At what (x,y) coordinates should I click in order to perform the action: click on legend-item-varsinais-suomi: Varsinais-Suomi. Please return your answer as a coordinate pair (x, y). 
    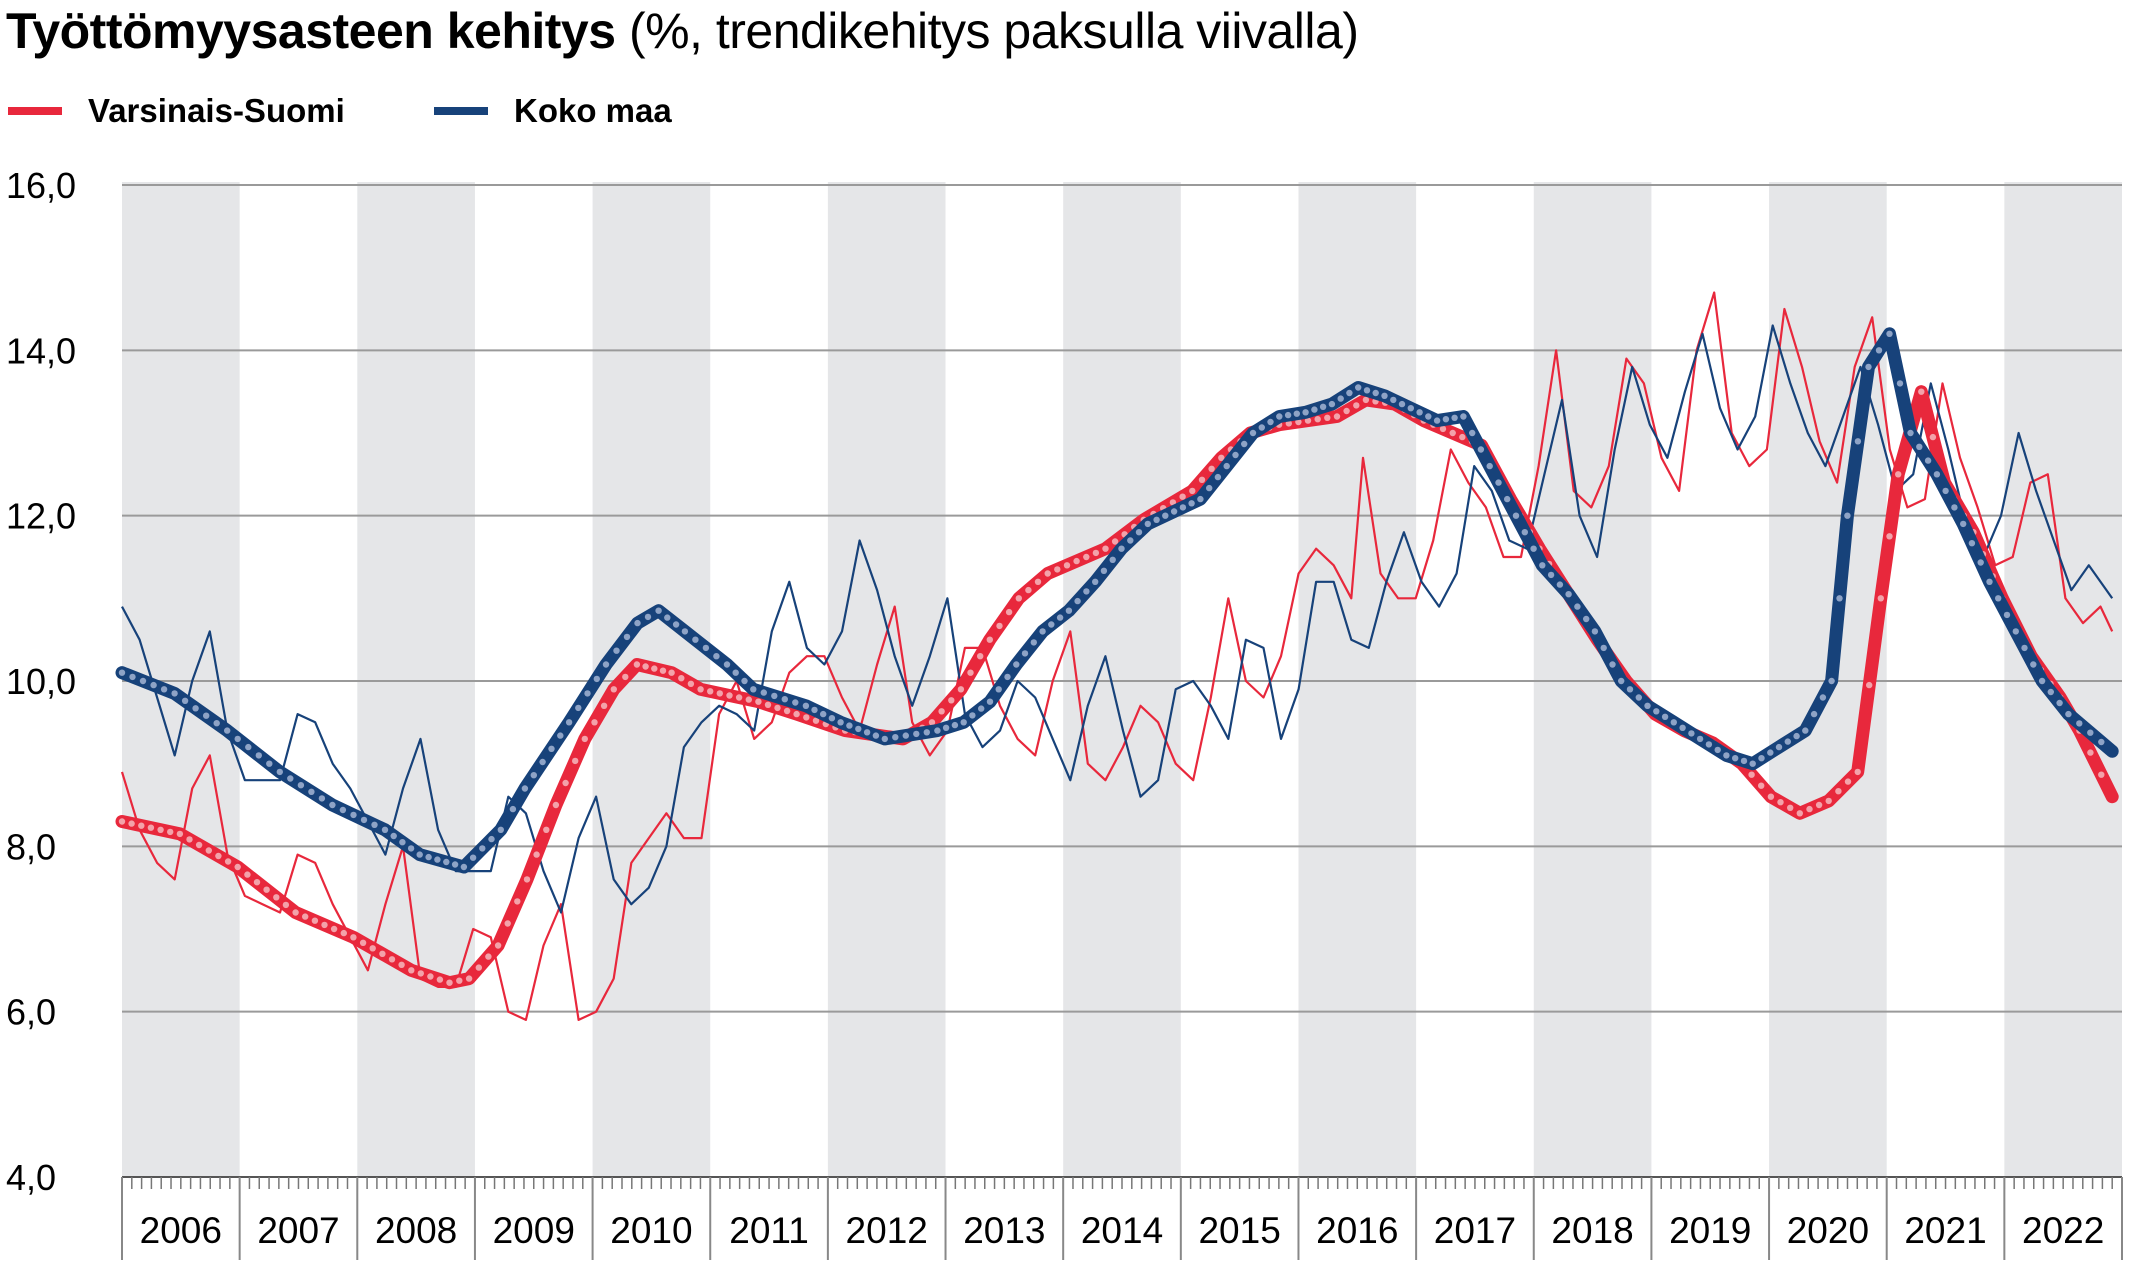
    Looking at the image, I should click on (176, 111).